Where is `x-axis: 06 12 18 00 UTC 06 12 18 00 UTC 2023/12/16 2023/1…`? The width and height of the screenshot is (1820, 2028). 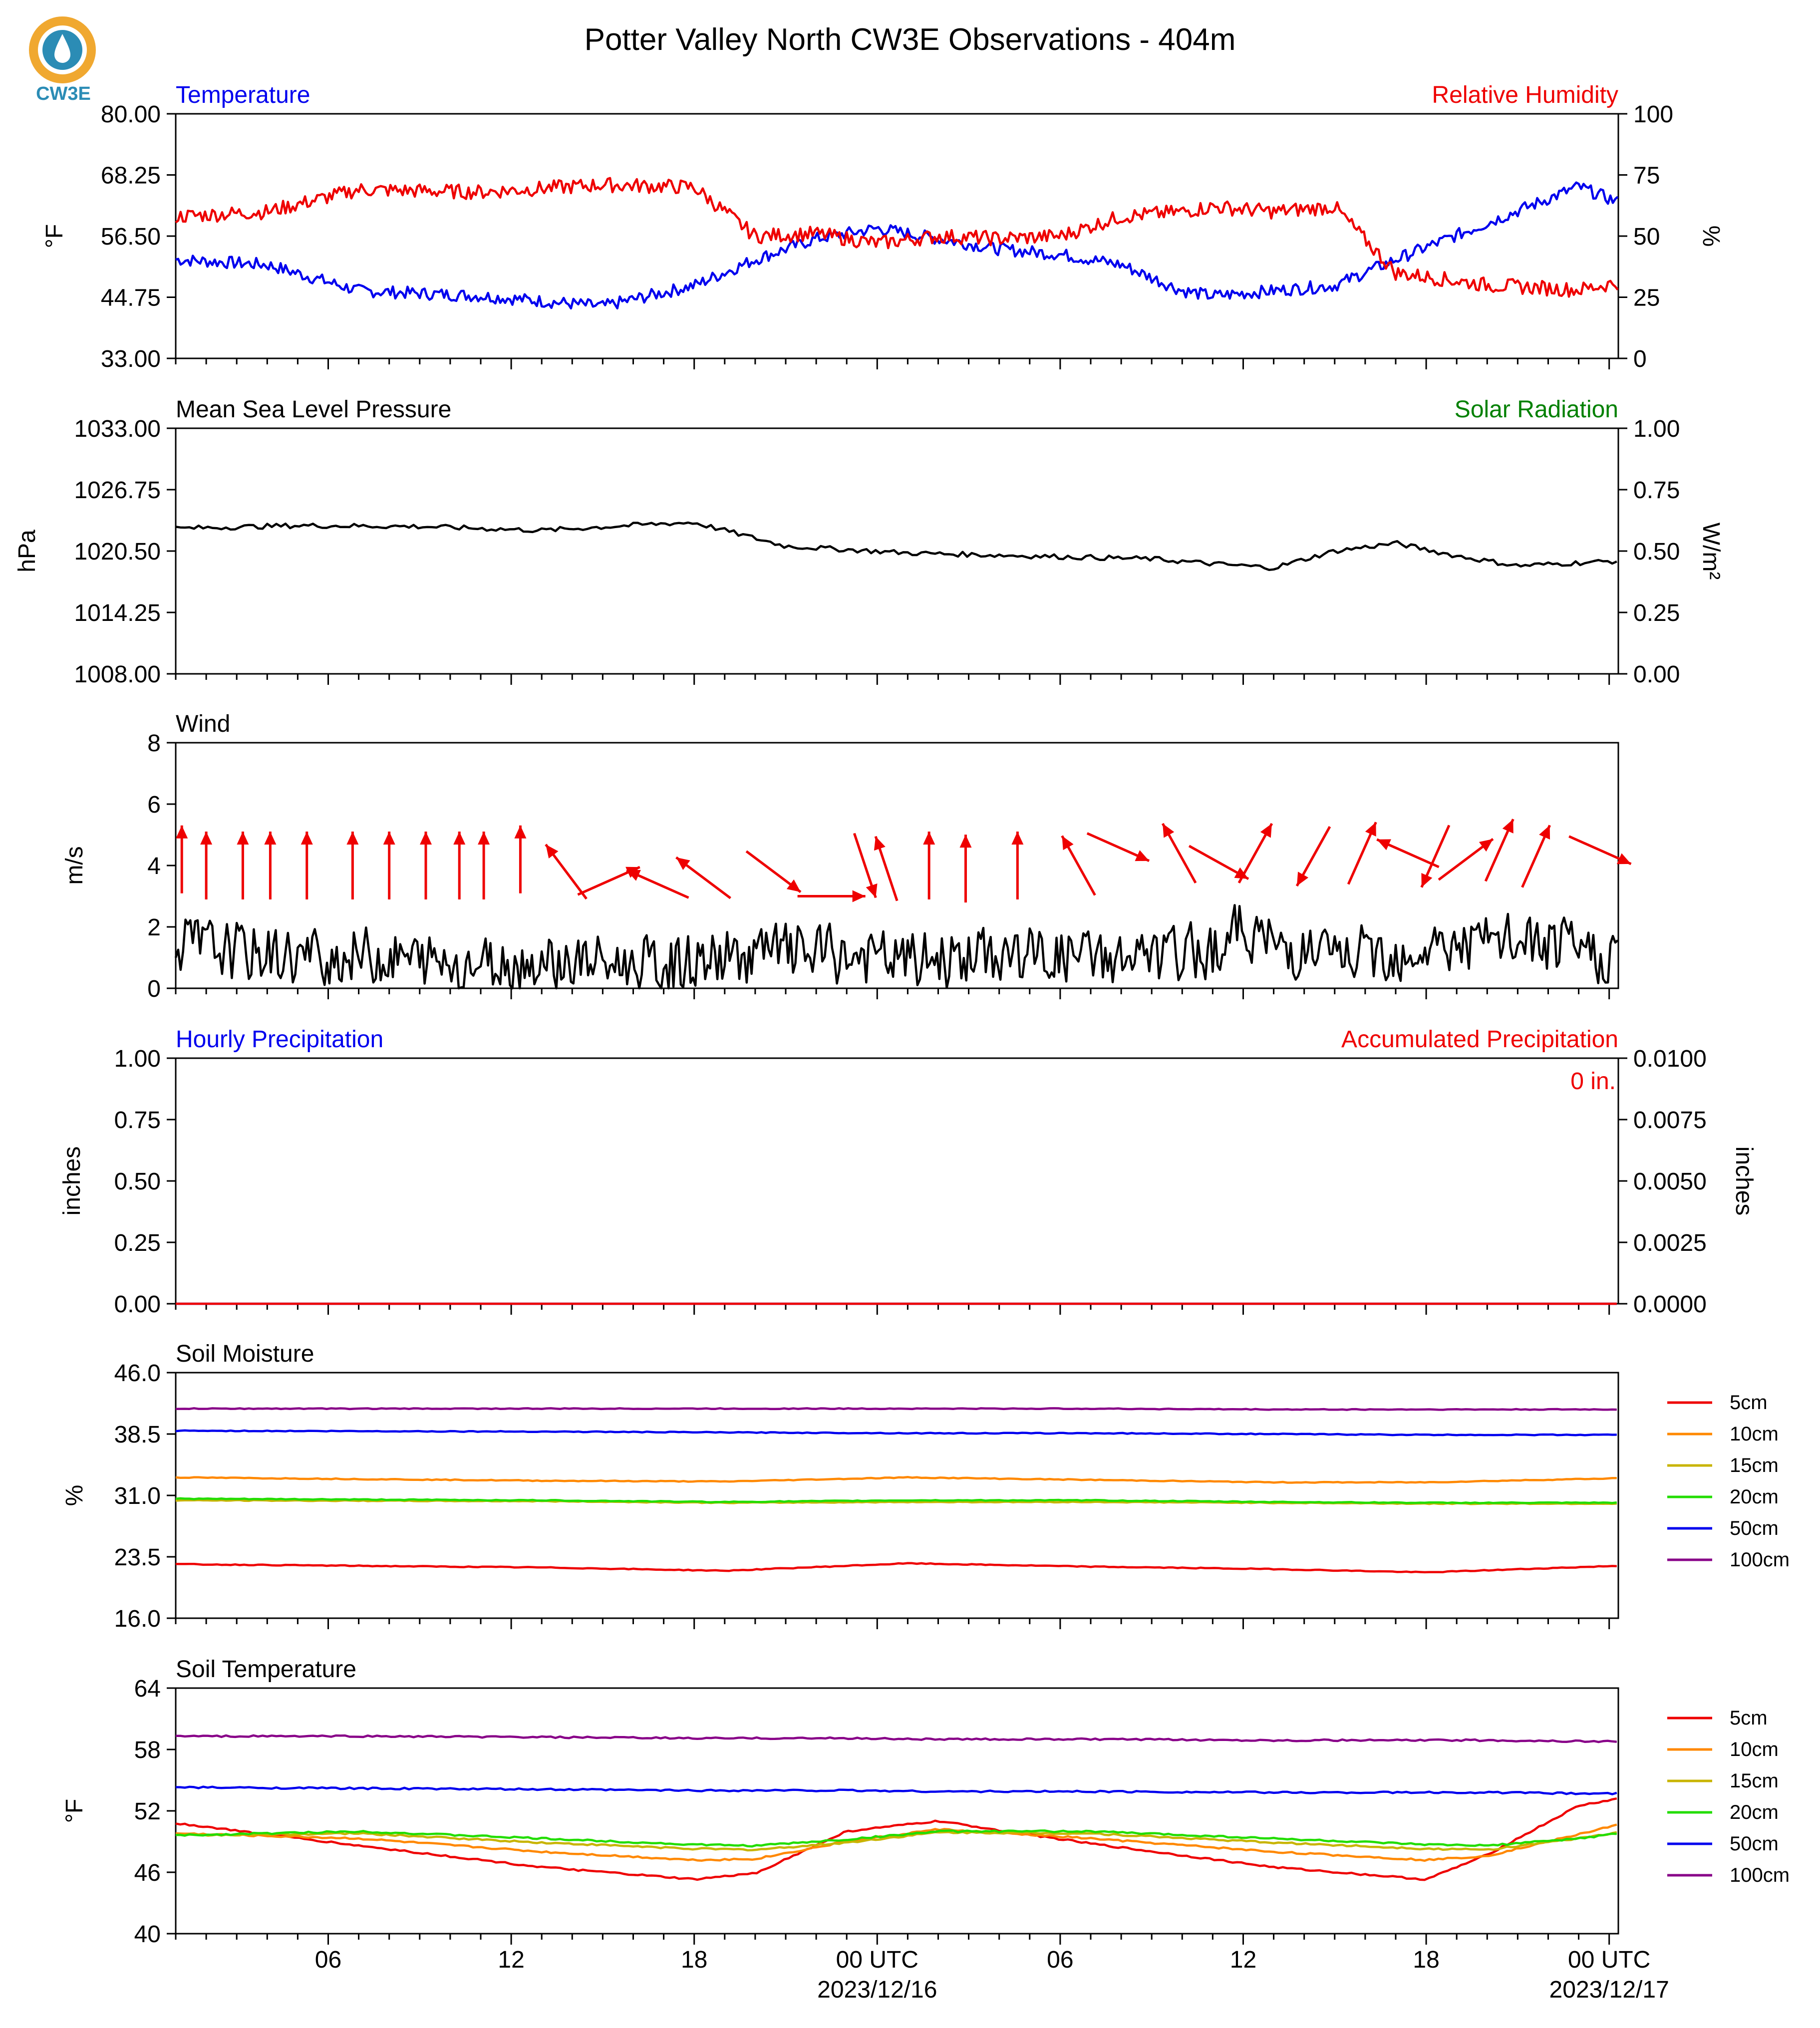
x-axis: 06 12 18 00 UTC 06 12 18 00 UTC 2023/12/16 2023/1… is located at coordinates (992, 1975).